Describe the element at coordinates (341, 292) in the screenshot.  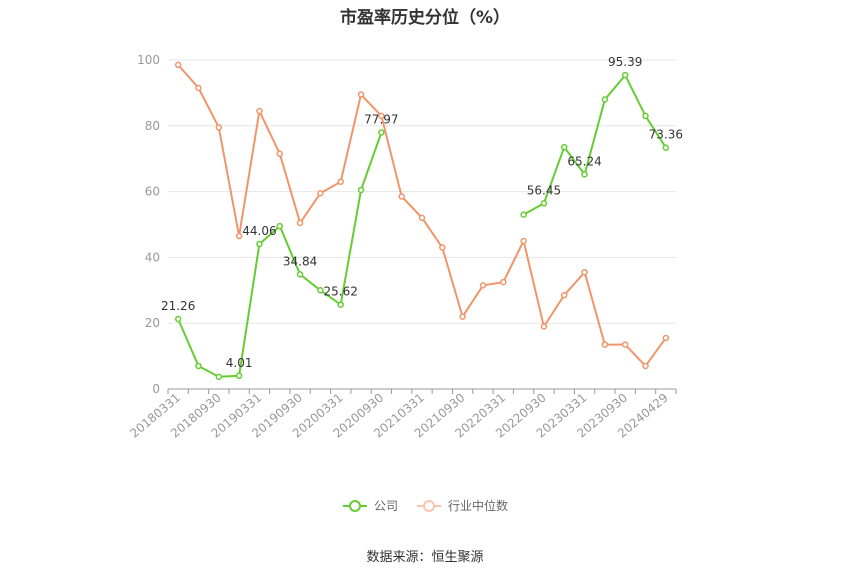
I see `data-label: 25.62` at that location.